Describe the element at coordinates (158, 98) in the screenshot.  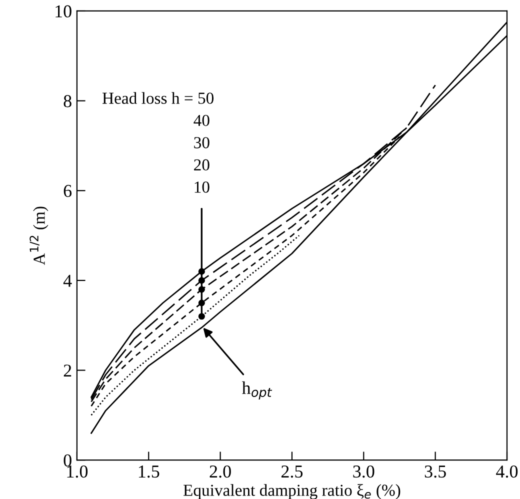
I see `annotation: Head loss h = 50` at that location.